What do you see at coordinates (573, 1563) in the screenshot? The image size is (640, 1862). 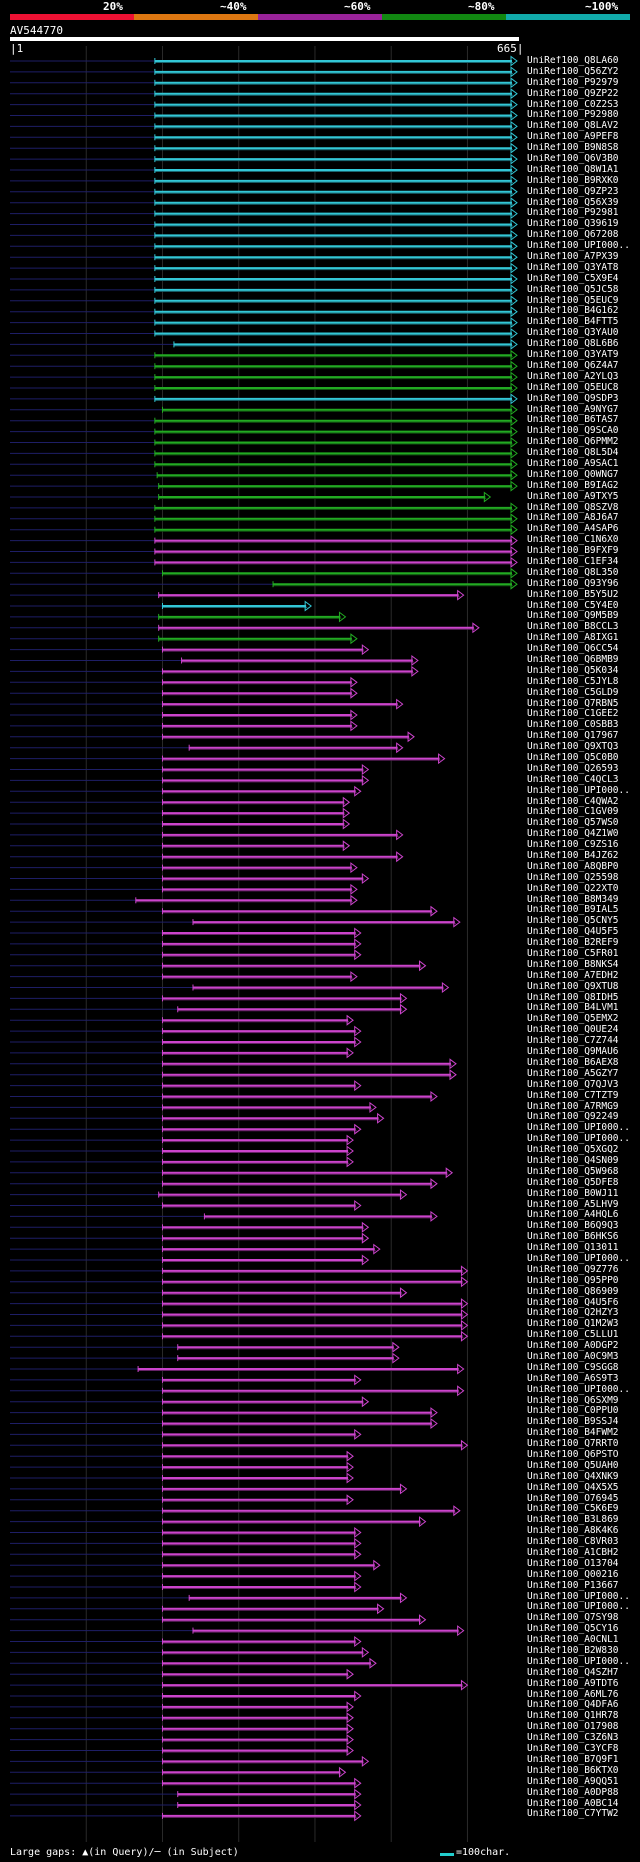 I see `hit-label: UniRef100_O13704` at bounding box center [573, 1563].